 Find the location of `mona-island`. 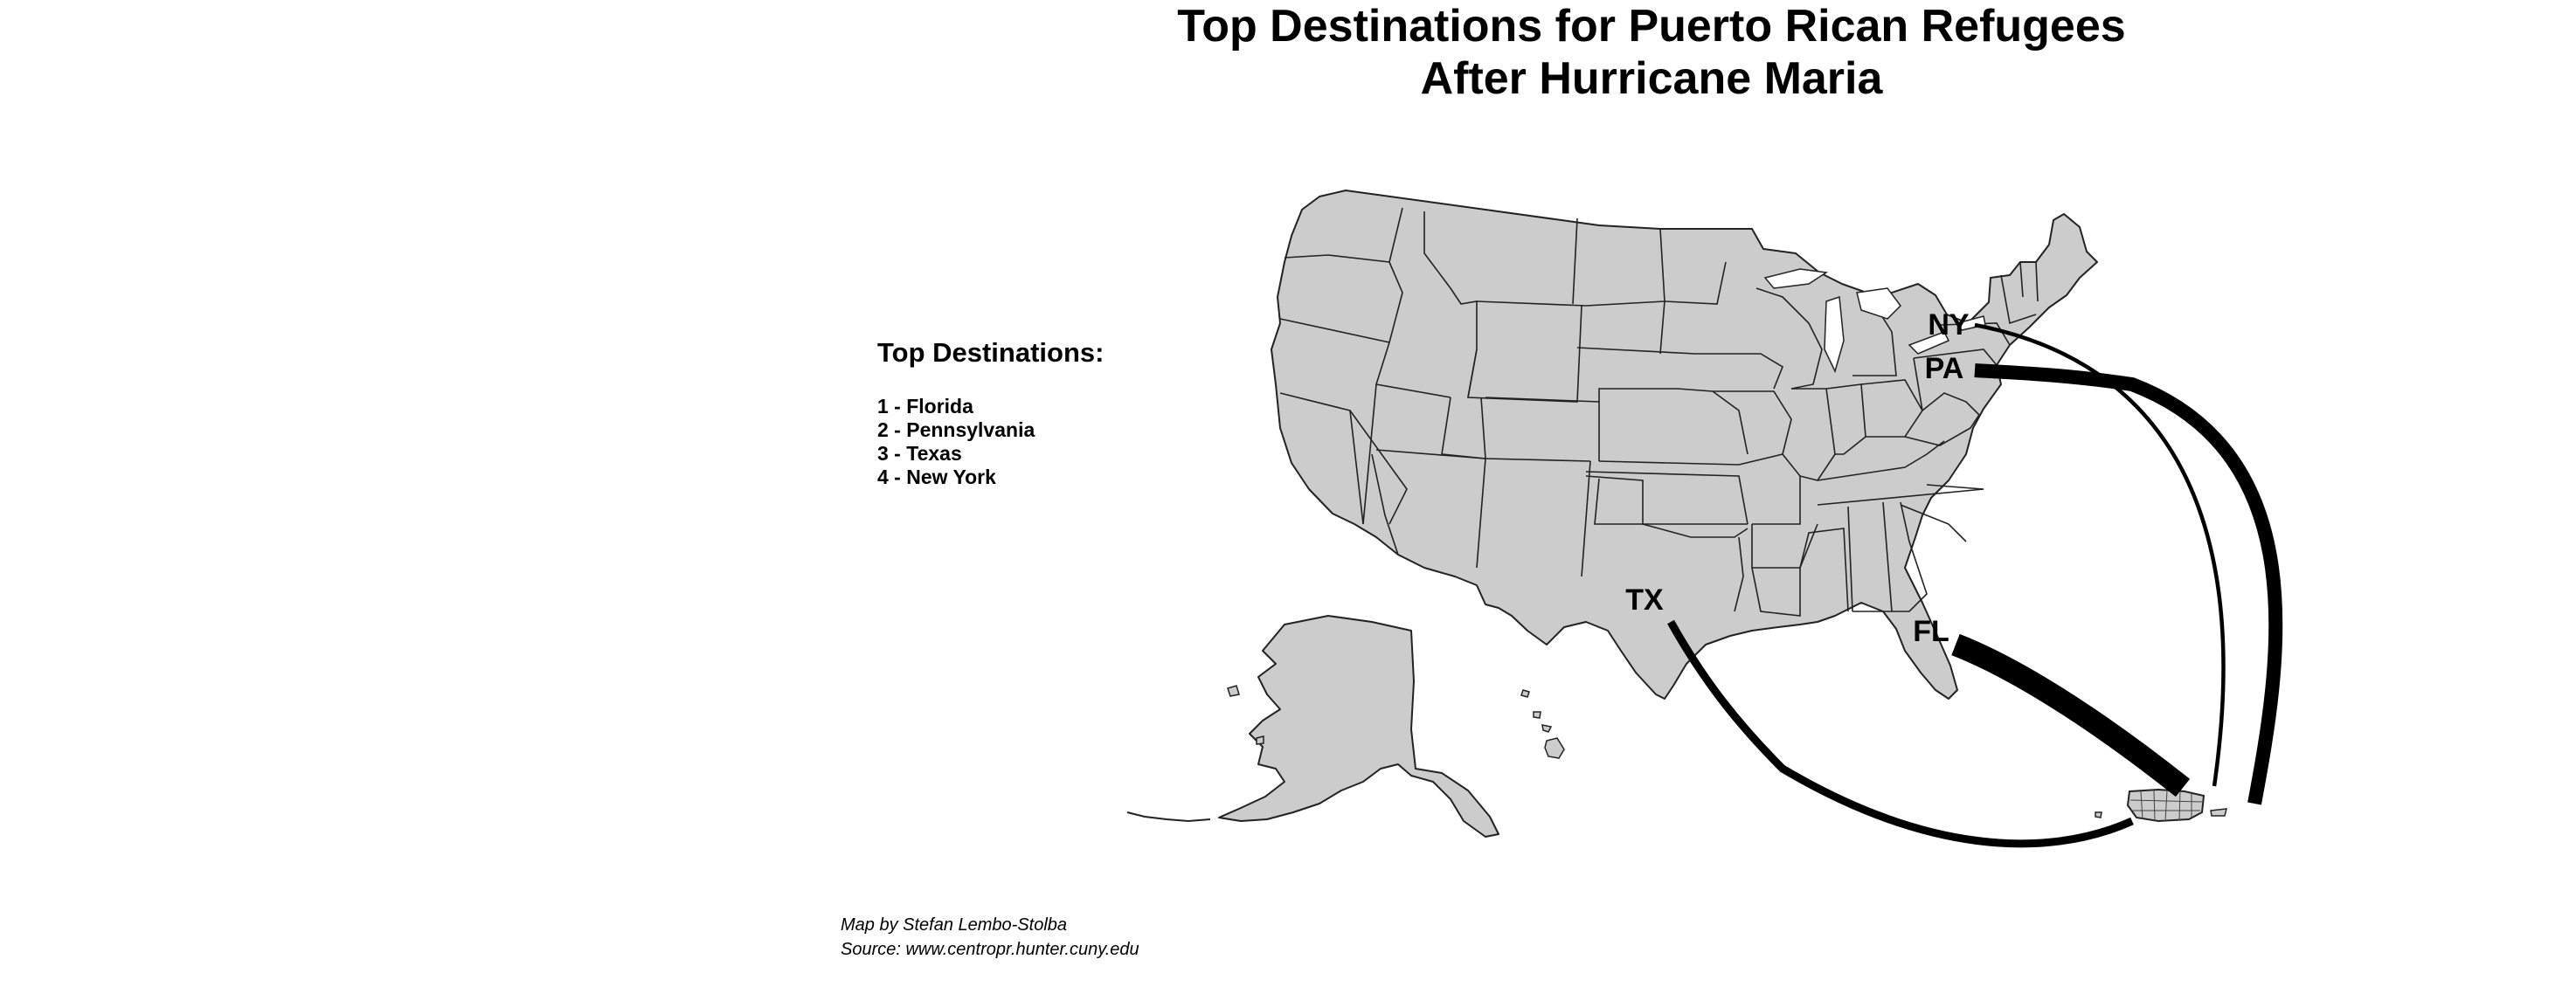

mona-island is located at coordinates (2098, 815).